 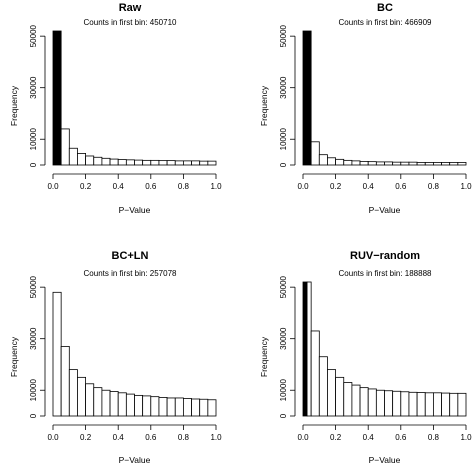 What do you see at coordinates (130, 256) in the screenshot?
I see `panel-title: BC+LN` at bounding box center [130, 256].